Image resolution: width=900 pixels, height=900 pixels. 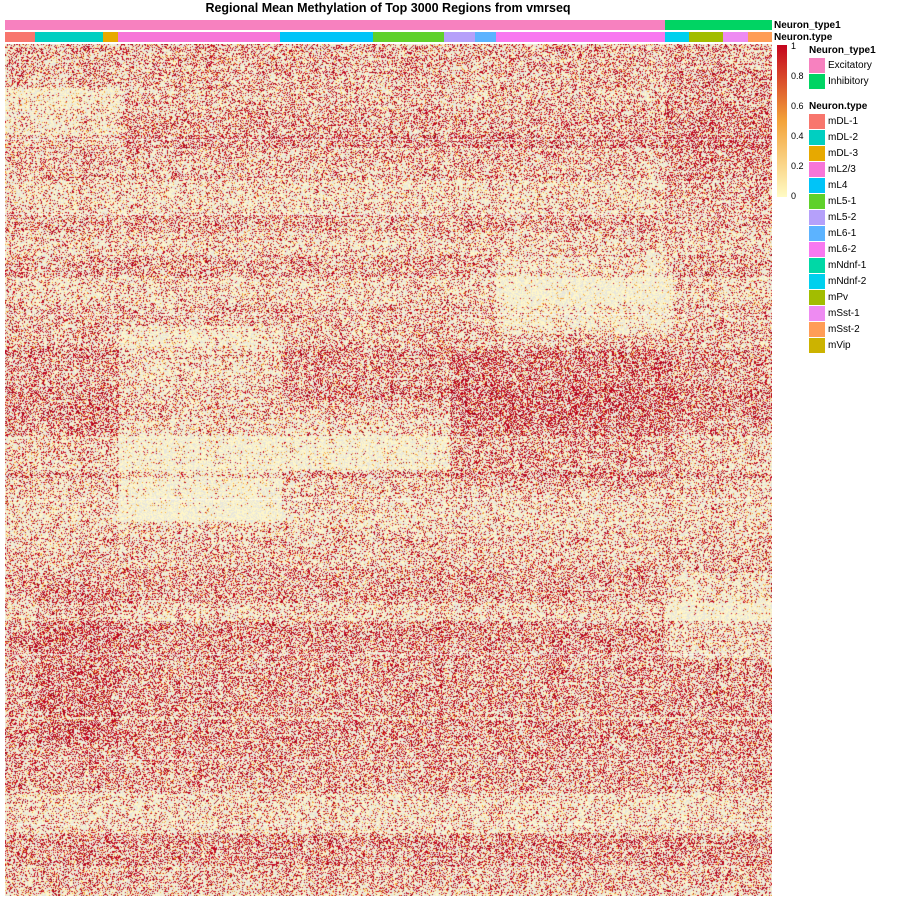 I want to click on legend-label: mNdnf-2, so click(x=847, y=281).